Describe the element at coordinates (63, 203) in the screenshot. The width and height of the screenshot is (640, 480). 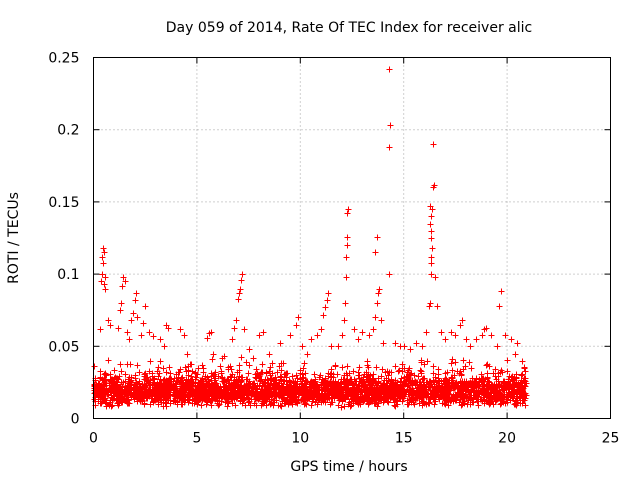
I see `y-tick-label: 0.15` at that location.